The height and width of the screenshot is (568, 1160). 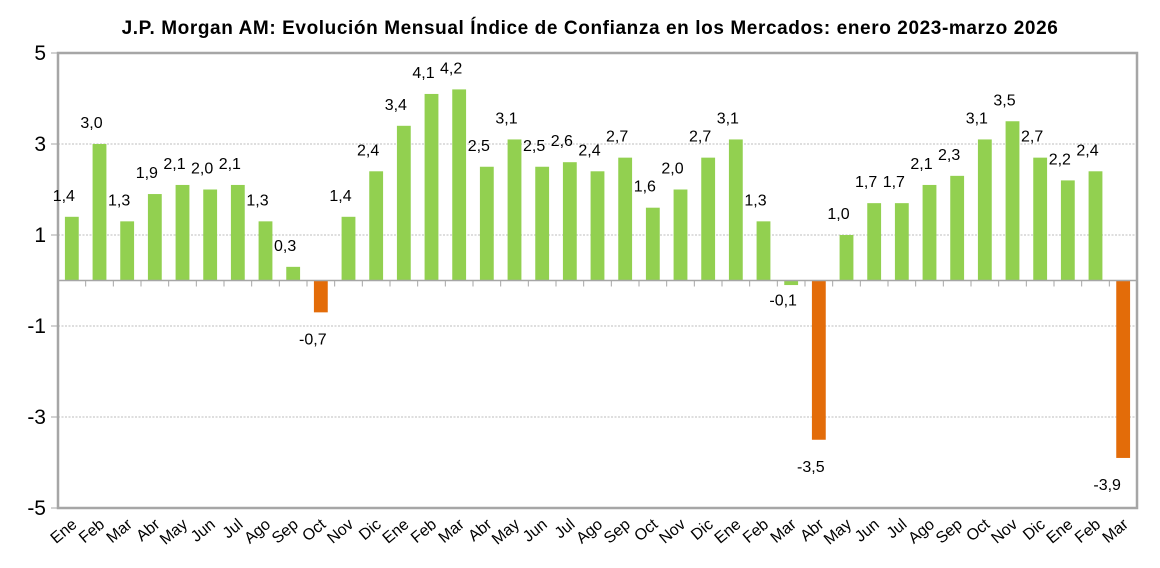 I want to click on y-tick-label: 5, so click(x=40, y=53).